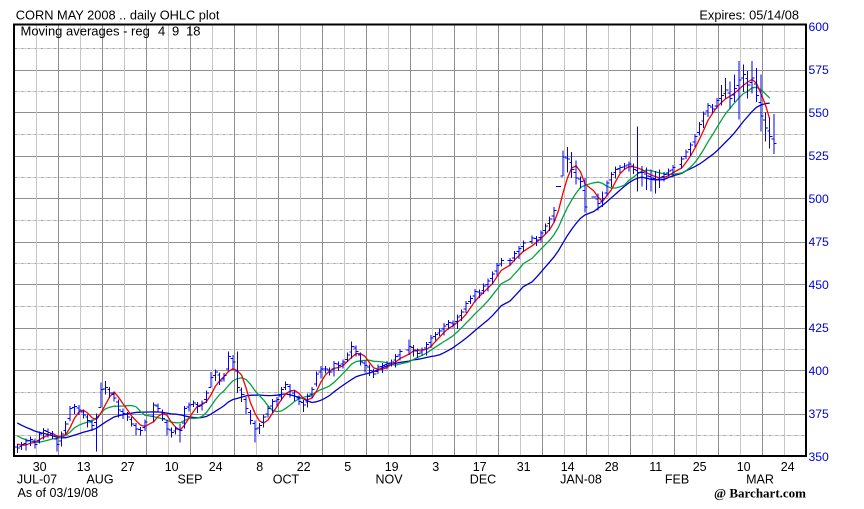 This screenshot has height=509, width=864. Describe the element at coordinates (347, 467) in the screenshot. I see `svg-text: 5` at that location.